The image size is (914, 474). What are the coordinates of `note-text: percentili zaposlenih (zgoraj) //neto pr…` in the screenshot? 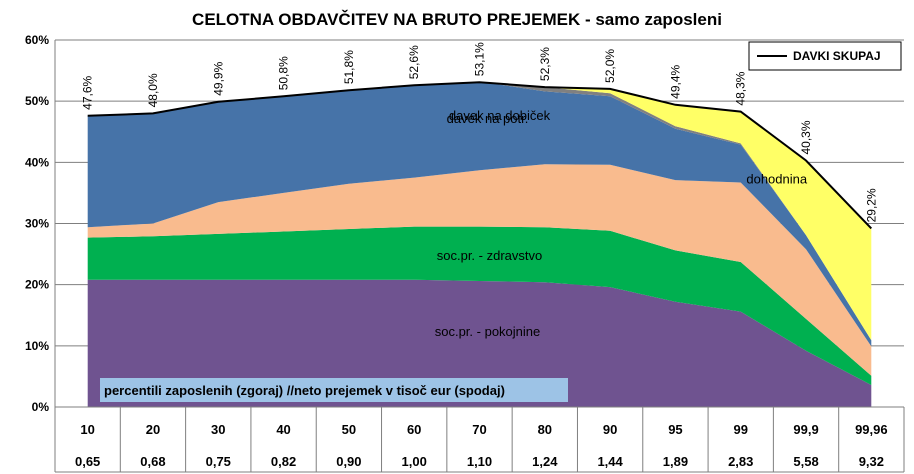 It's located at (304, 390).